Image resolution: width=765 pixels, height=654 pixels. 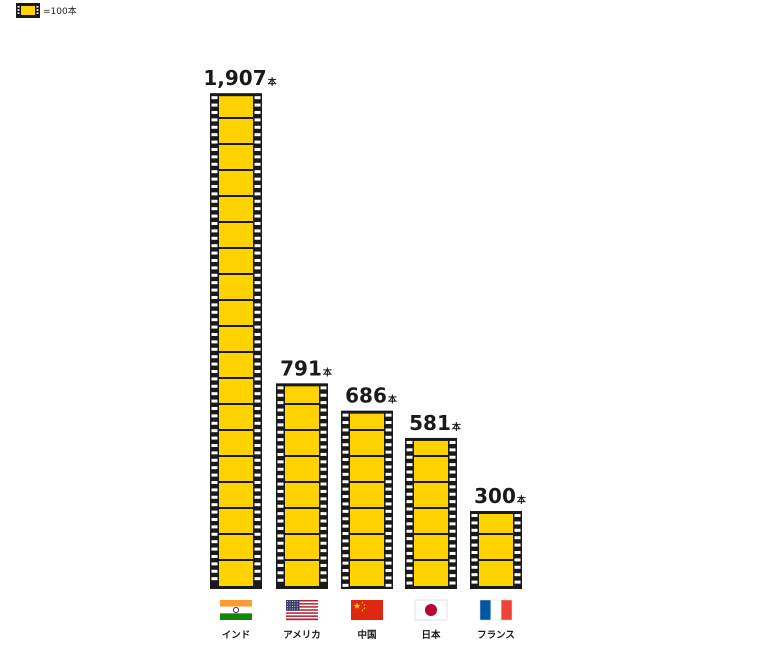 I want to click on country-label: アメリカ, so click(x=302, y=635).